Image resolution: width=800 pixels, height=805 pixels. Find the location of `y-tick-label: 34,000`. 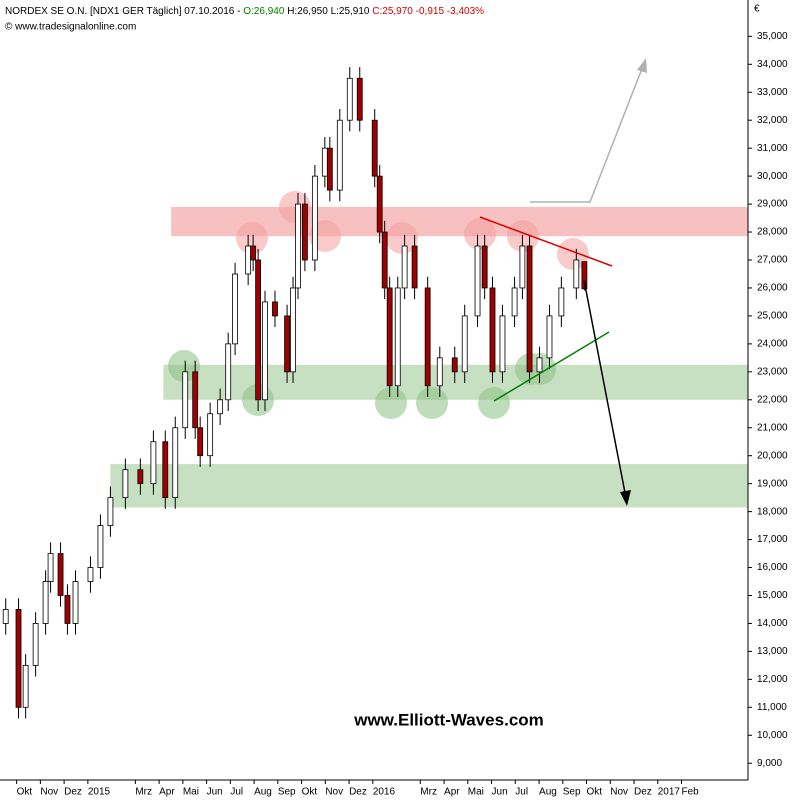

y-tick-label: 34,000 is located at coordinates (772, 64).